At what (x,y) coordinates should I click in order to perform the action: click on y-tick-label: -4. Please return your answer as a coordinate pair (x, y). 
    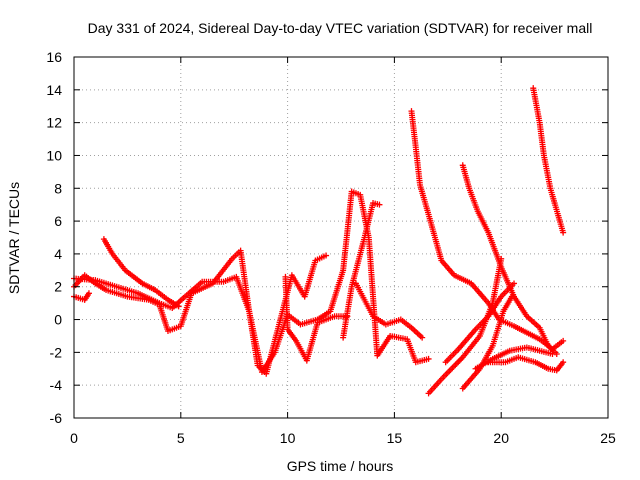
    Looking at the image, I should click on (56, 385).